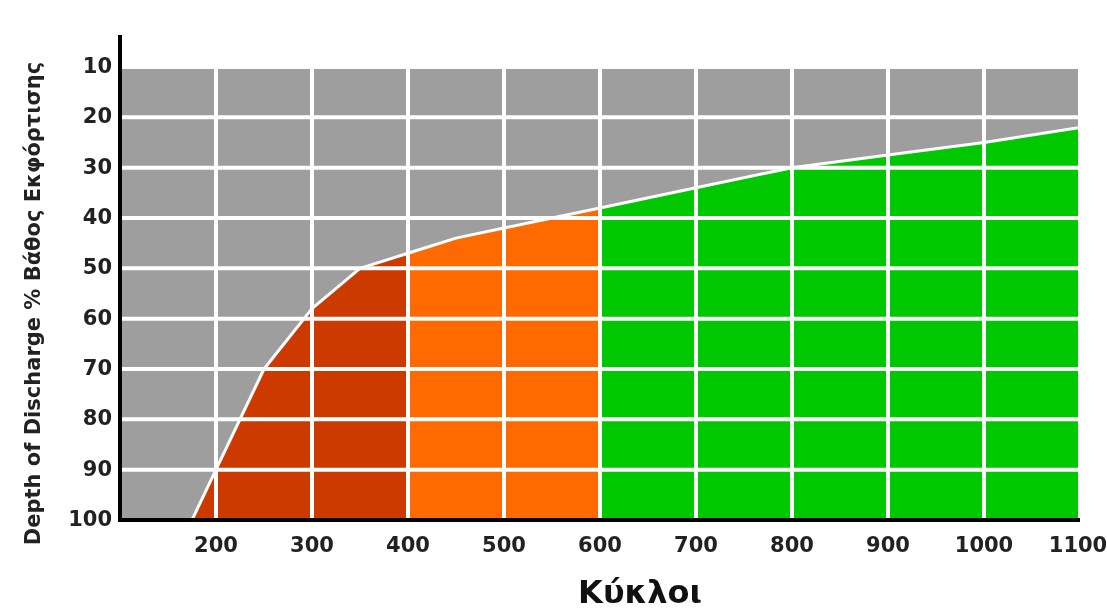  What do you see at coordinates (600, 545) in the screenshot?
I see `x-tick-label: 600` at bounding box center [600, 545].